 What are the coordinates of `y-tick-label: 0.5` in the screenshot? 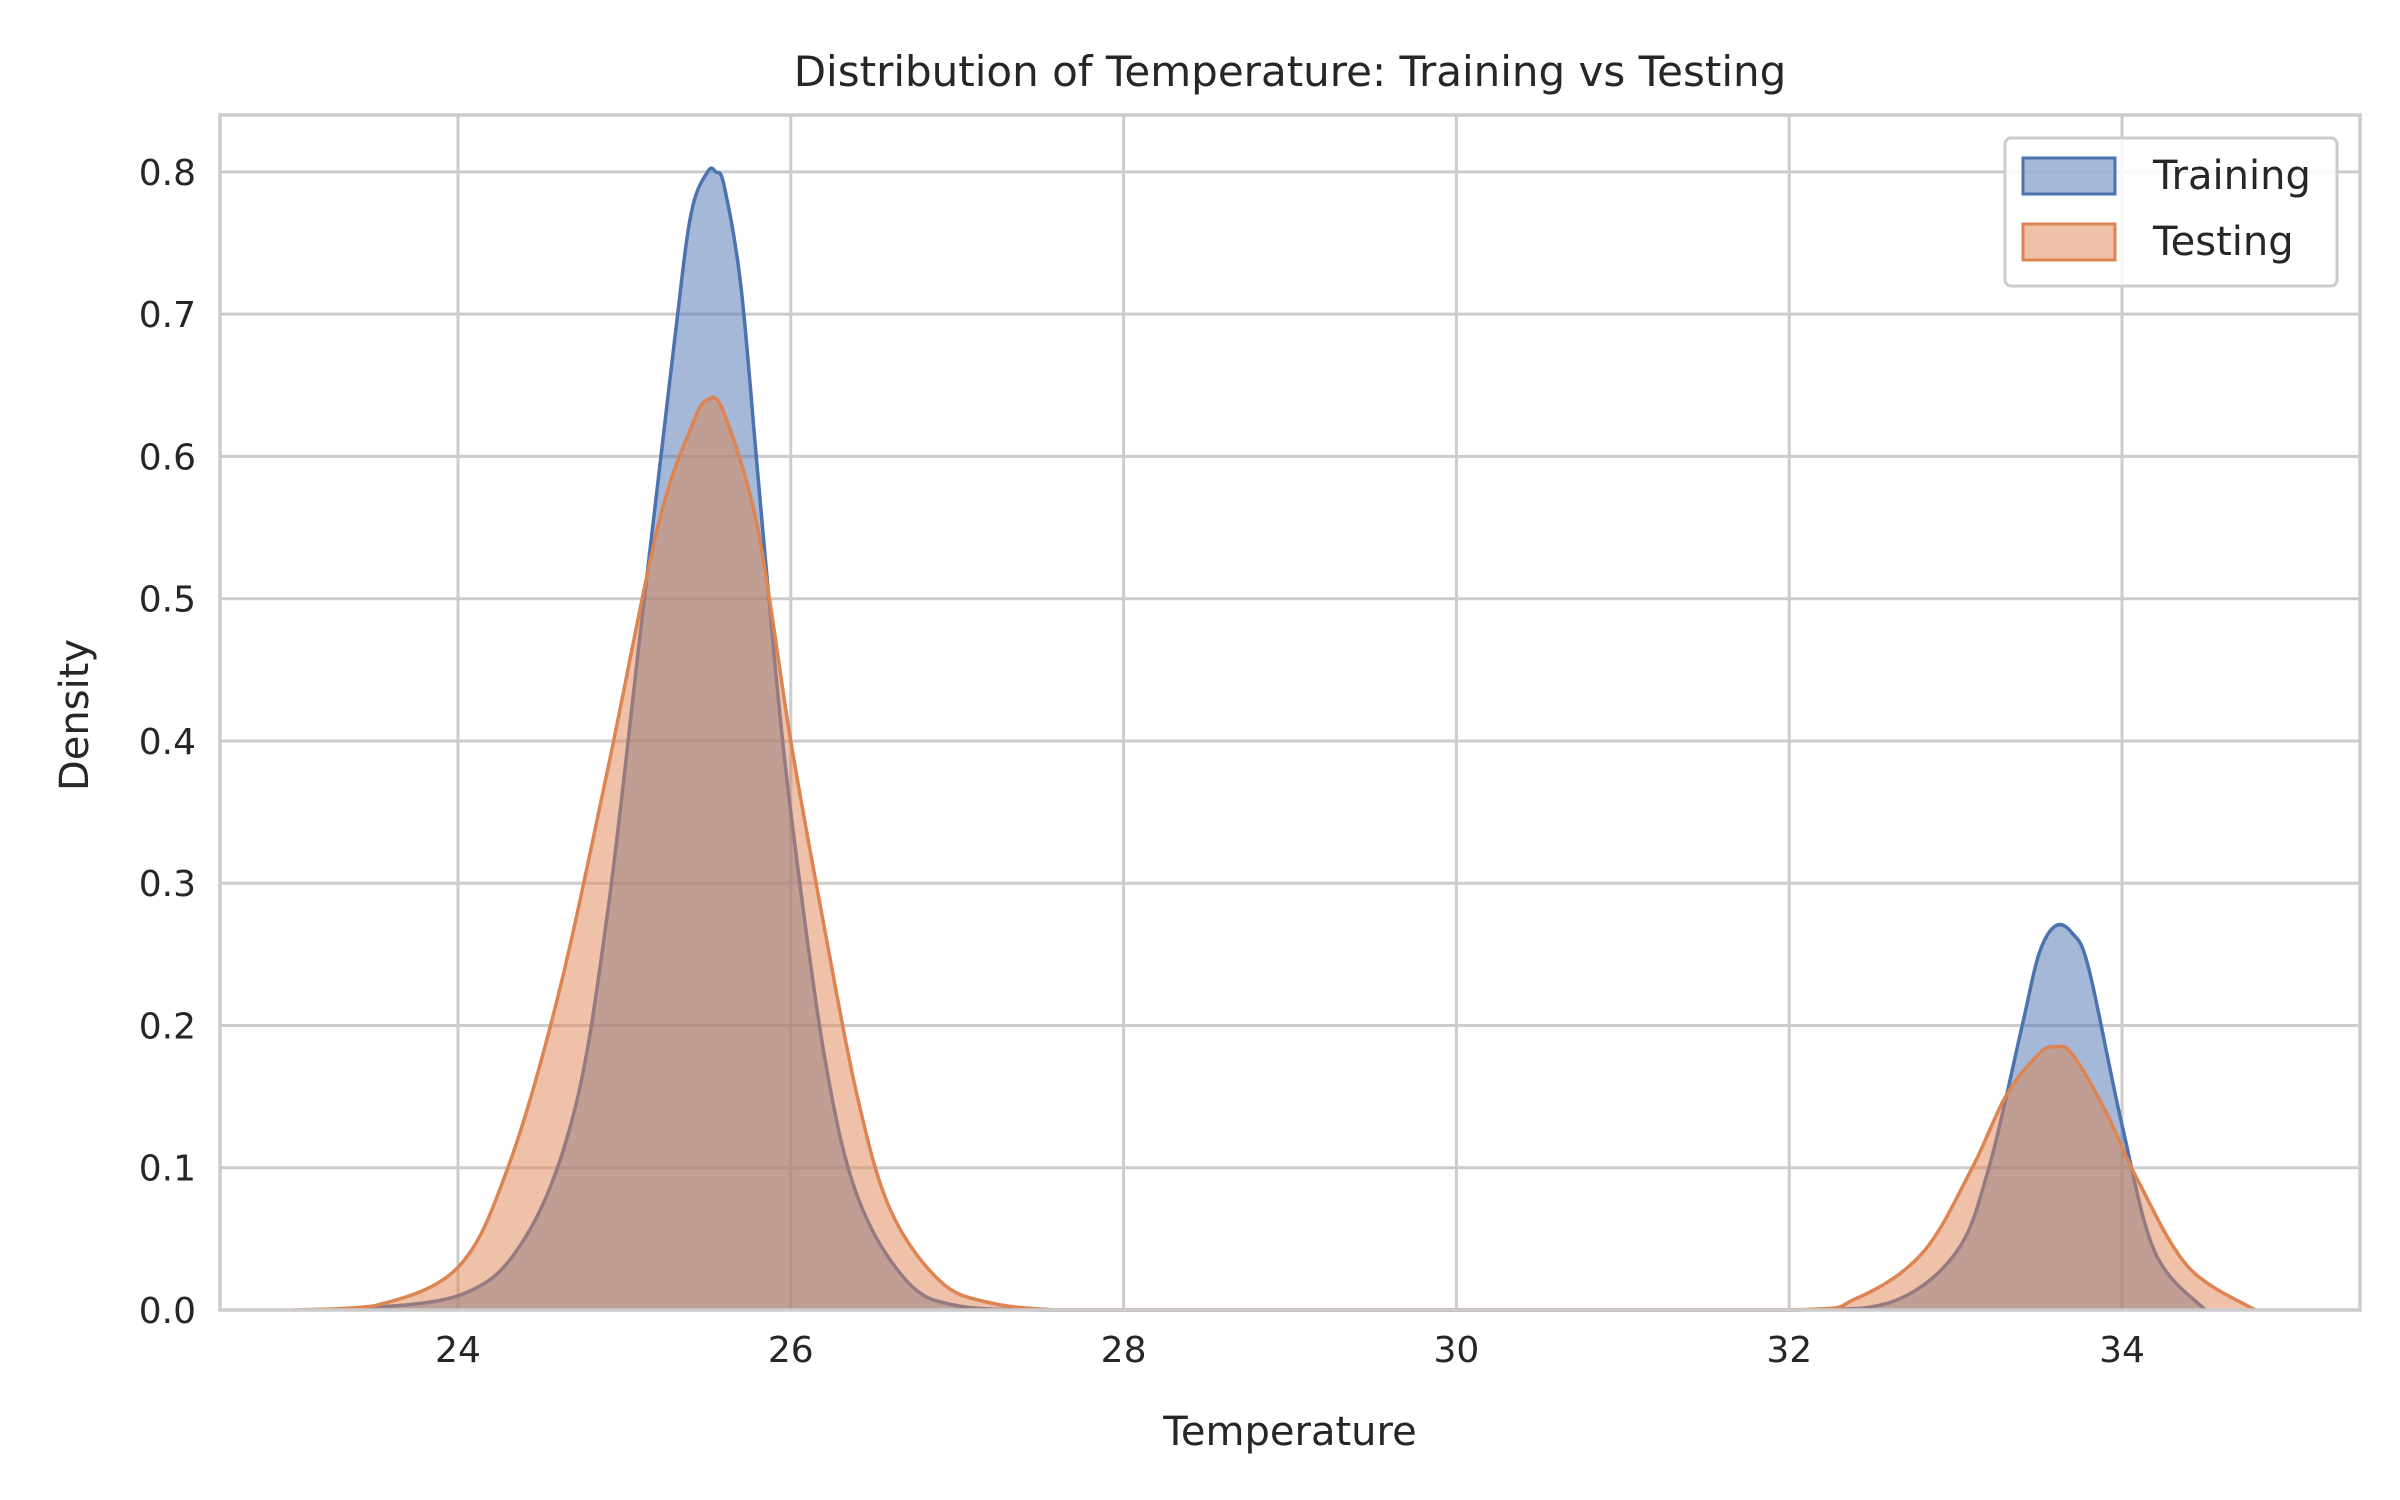 It's located at (167, 600).